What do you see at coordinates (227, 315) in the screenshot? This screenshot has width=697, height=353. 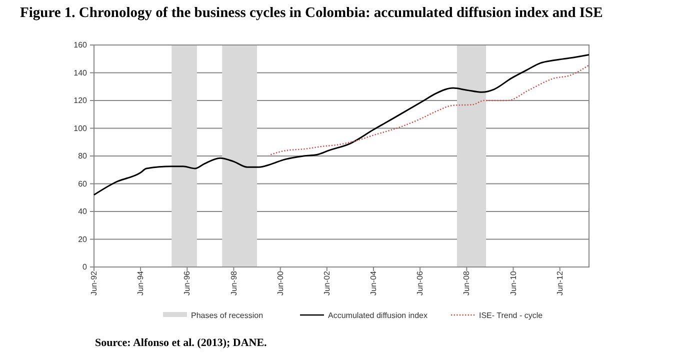 I see `legend-label: Phases of recession` at bounding box center [227, 315].